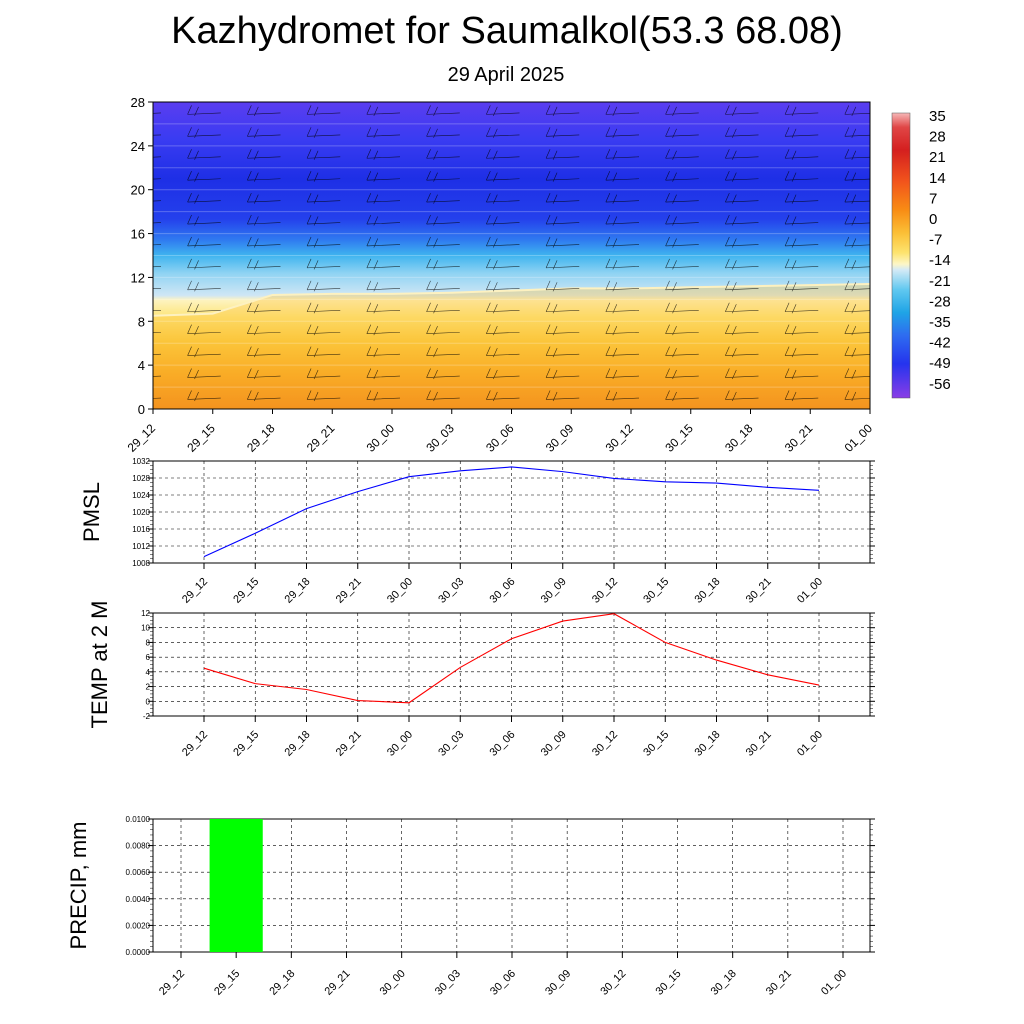  Describe the element at coordinates (99, 665) in the screenshot. I see `temp2m-ylabel: TEMP at 2 M` at that location.